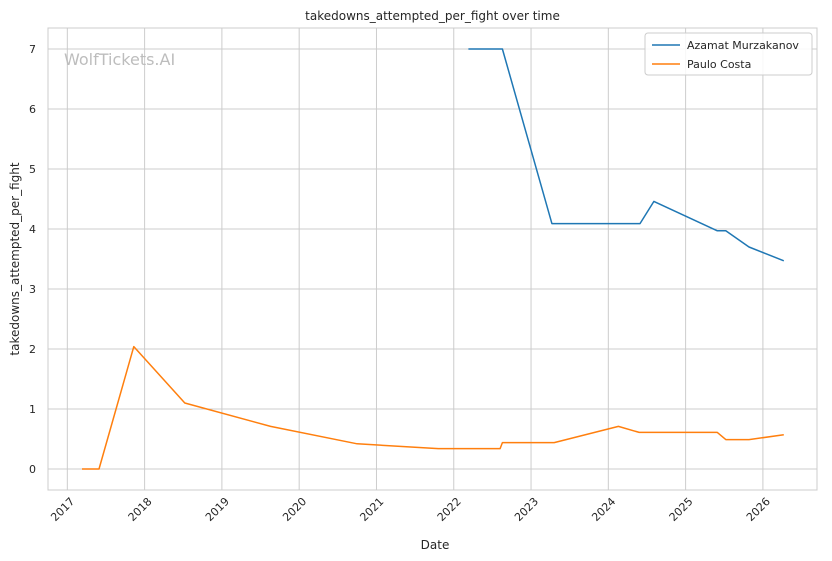 Image resolution: width=832 pixels, height=561 pixels. I want to click on x-axis-label: Date, so click(435, 545).